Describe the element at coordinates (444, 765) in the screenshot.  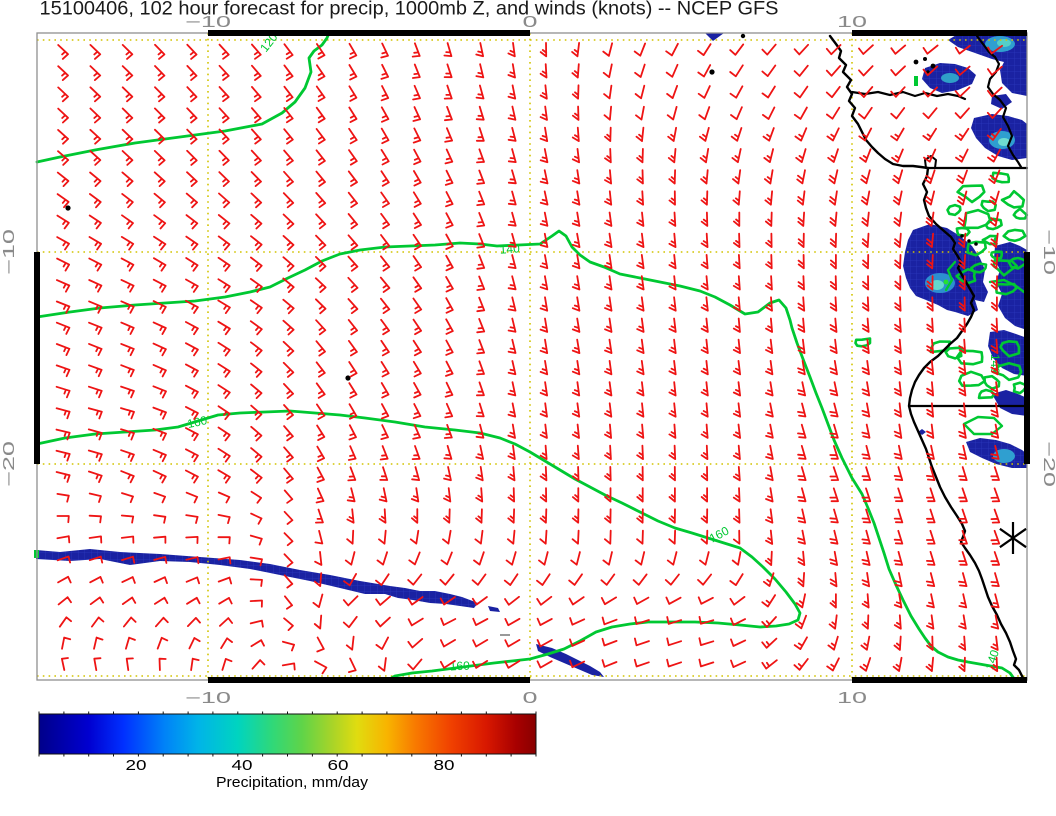
I see `svg-text: 80` at that location.